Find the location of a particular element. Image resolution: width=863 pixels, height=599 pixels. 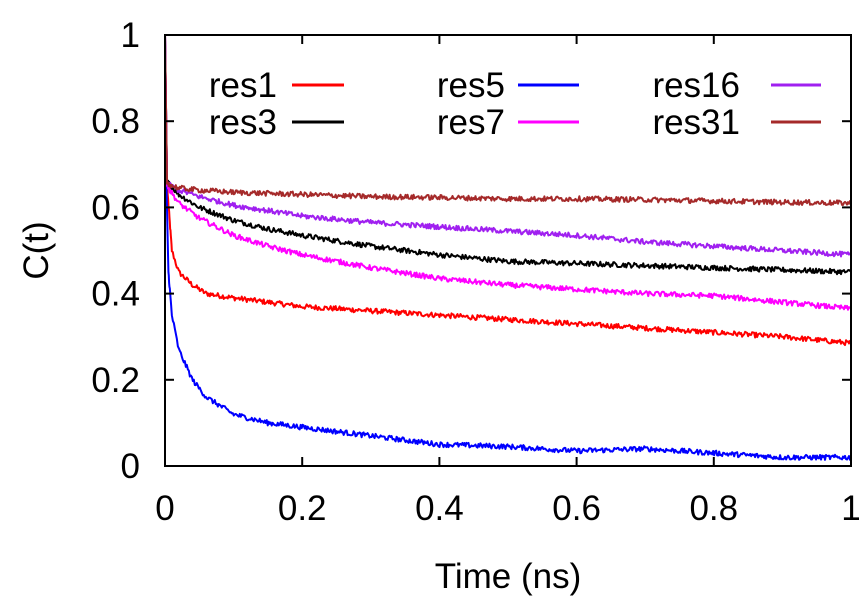

x-axis-title: Time (ns) is located at coordinates (508, 576).